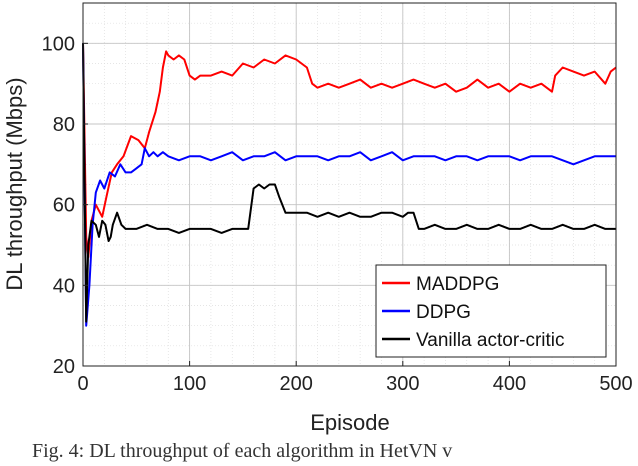 The height and width of the screenshot is (466, 638). Describe the element at coordinates (64, 367) in the screenshot. I see `y-tick-label: 20` at that location.